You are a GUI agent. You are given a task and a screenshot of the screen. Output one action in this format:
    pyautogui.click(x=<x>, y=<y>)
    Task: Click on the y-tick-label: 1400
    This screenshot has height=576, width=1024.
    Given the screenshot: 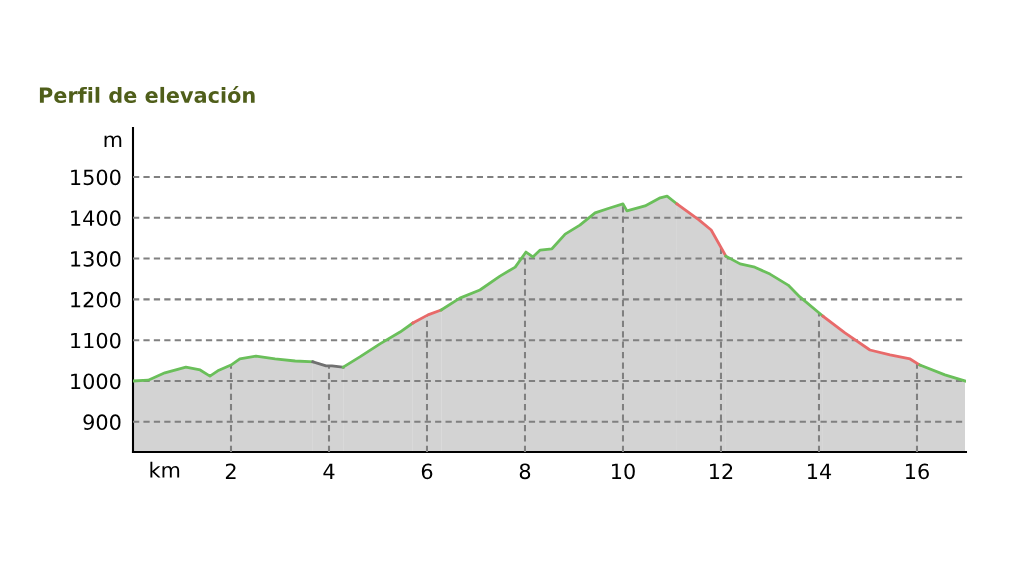 What is the action you would take?
    pyautogui.click(x=96, y=218)
    